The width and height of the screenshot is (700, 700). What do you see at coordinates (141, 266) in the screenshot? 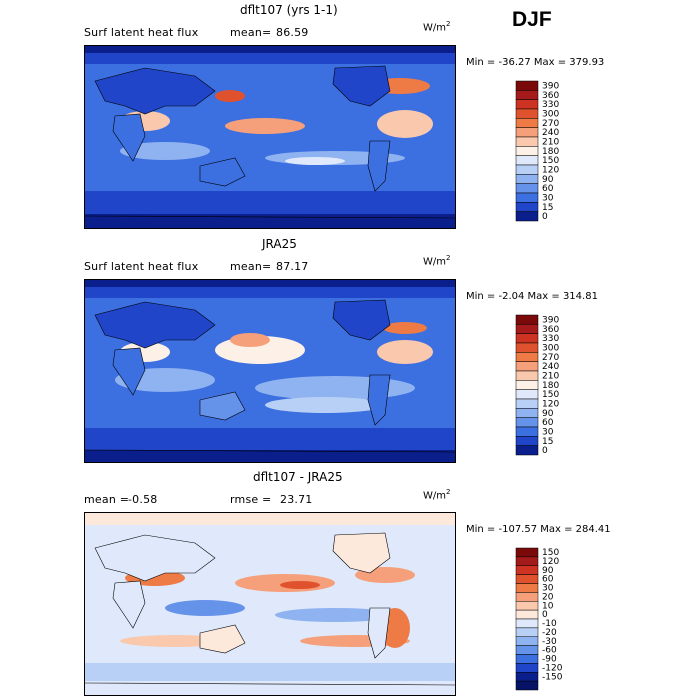
I see `panel2-variable: Surf latent heat flux` at bounding box center [141, 266].